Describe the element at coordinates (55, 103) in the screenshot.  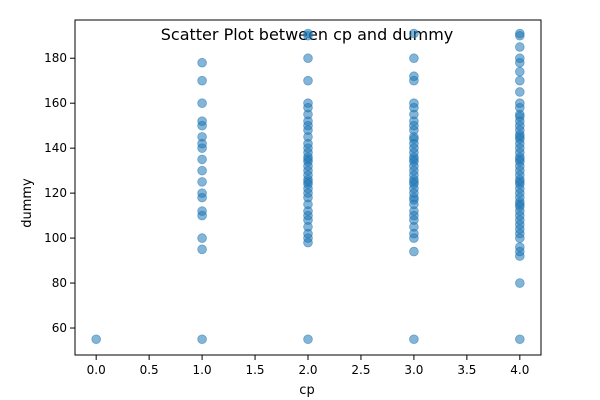
I see `y-tick-label: 160` at that location.